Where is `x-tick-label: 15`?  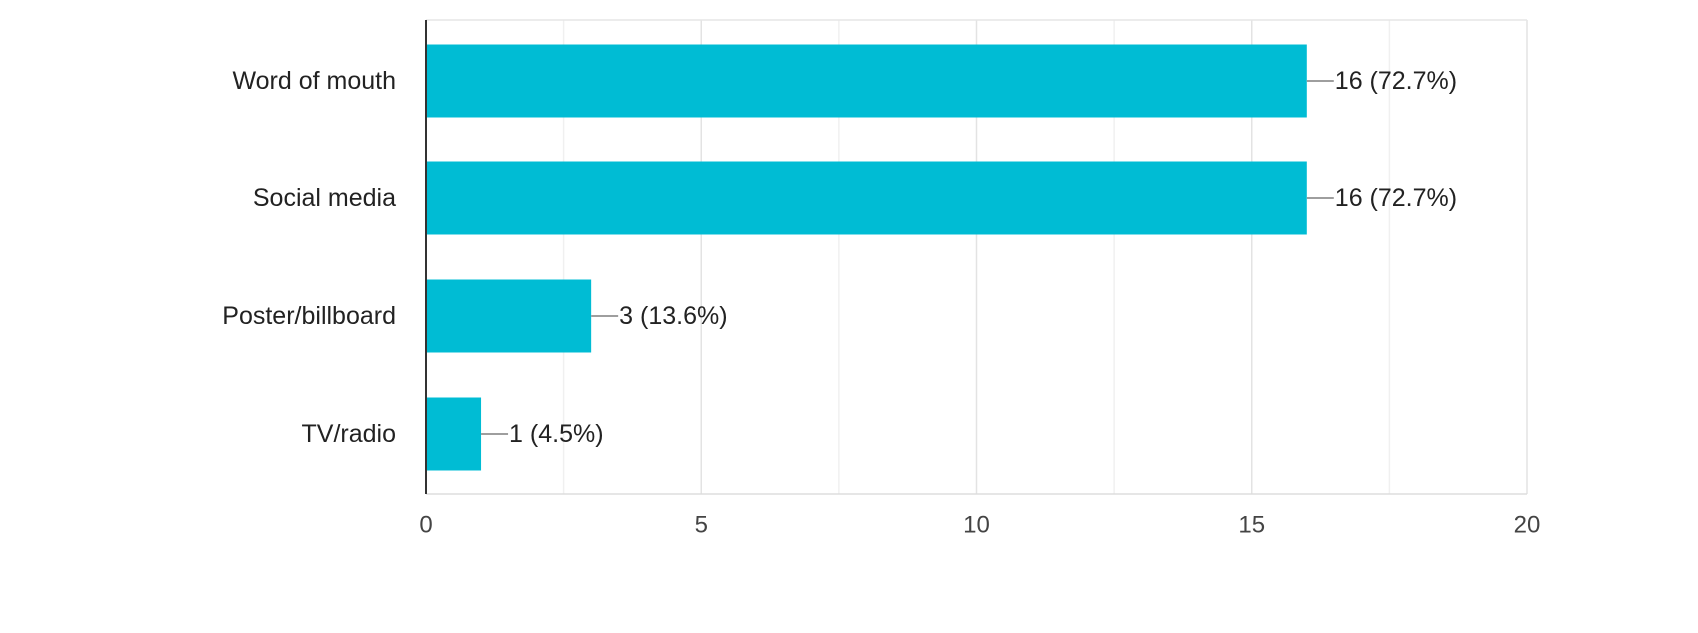
x-tick-label: 15 is located at coordinates (1251, 525).